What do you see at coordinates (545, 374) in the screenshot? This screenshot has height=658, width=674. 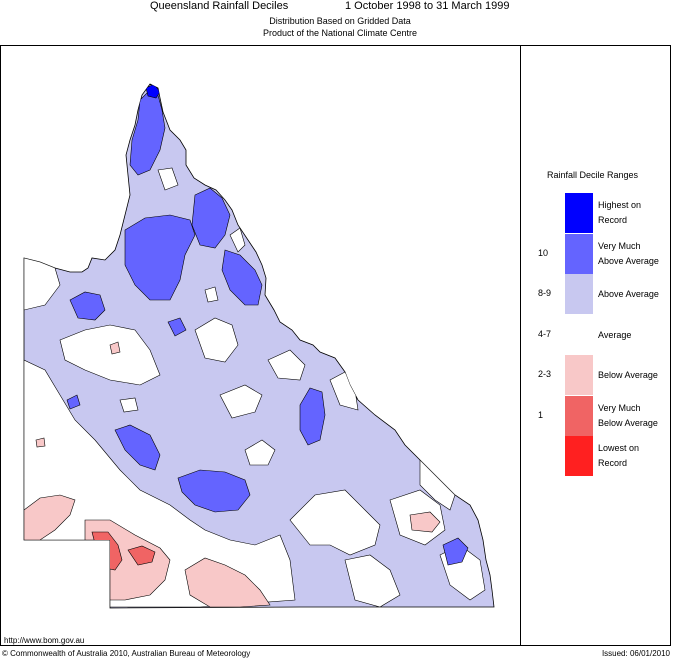 I see `legend-range: 2-3` at bounding box center [545, 374].